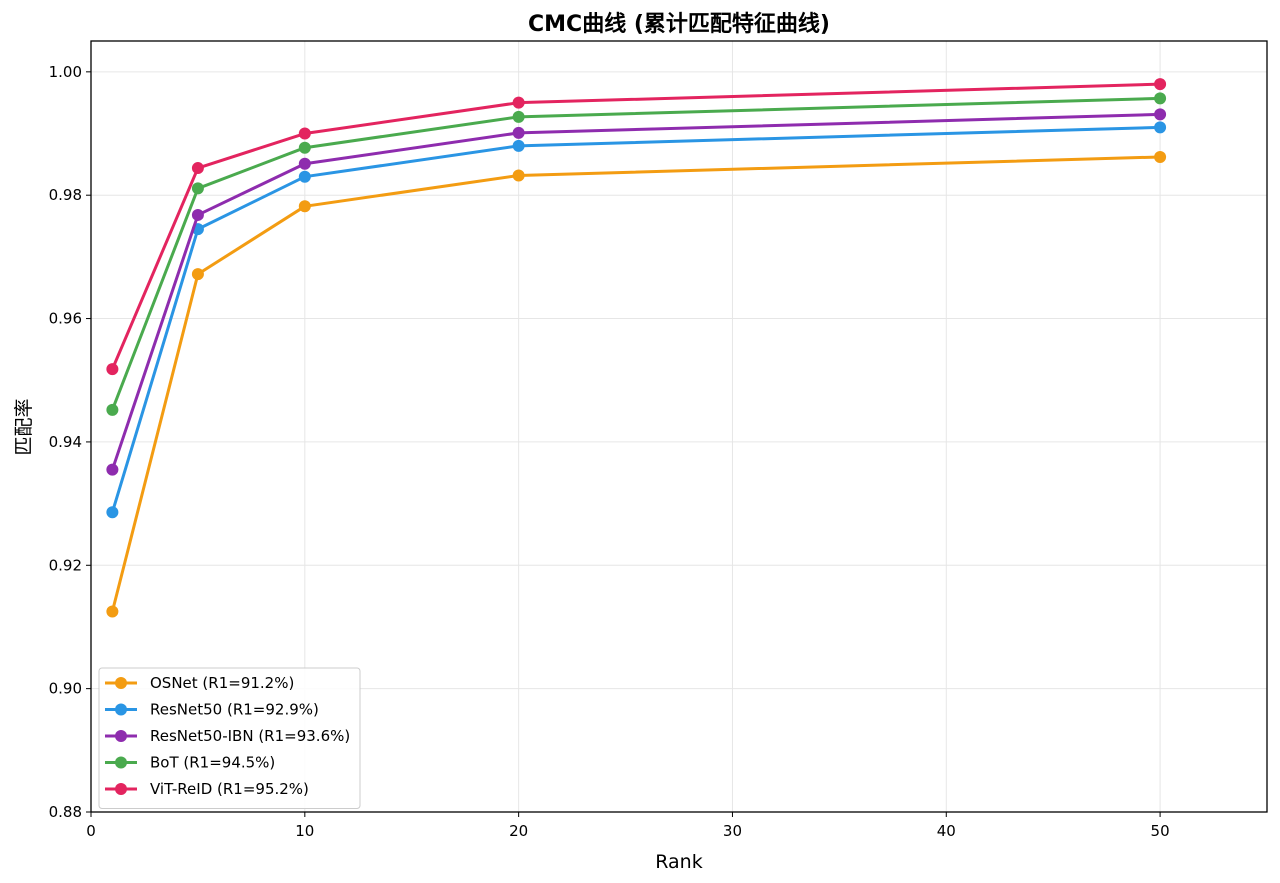  I want to click on x-tick-label: 40, so click(946, 831).